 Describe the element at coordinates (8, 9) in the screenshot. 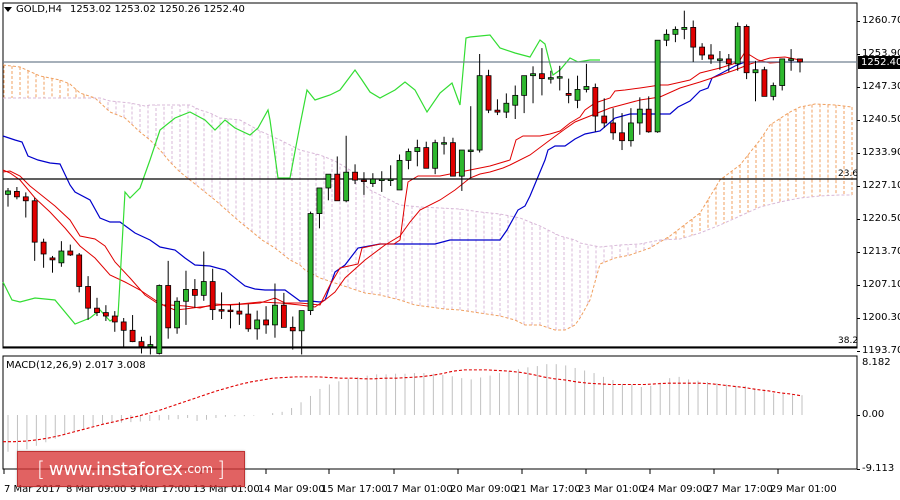

I see `collapse-triangle-icon` at that location.